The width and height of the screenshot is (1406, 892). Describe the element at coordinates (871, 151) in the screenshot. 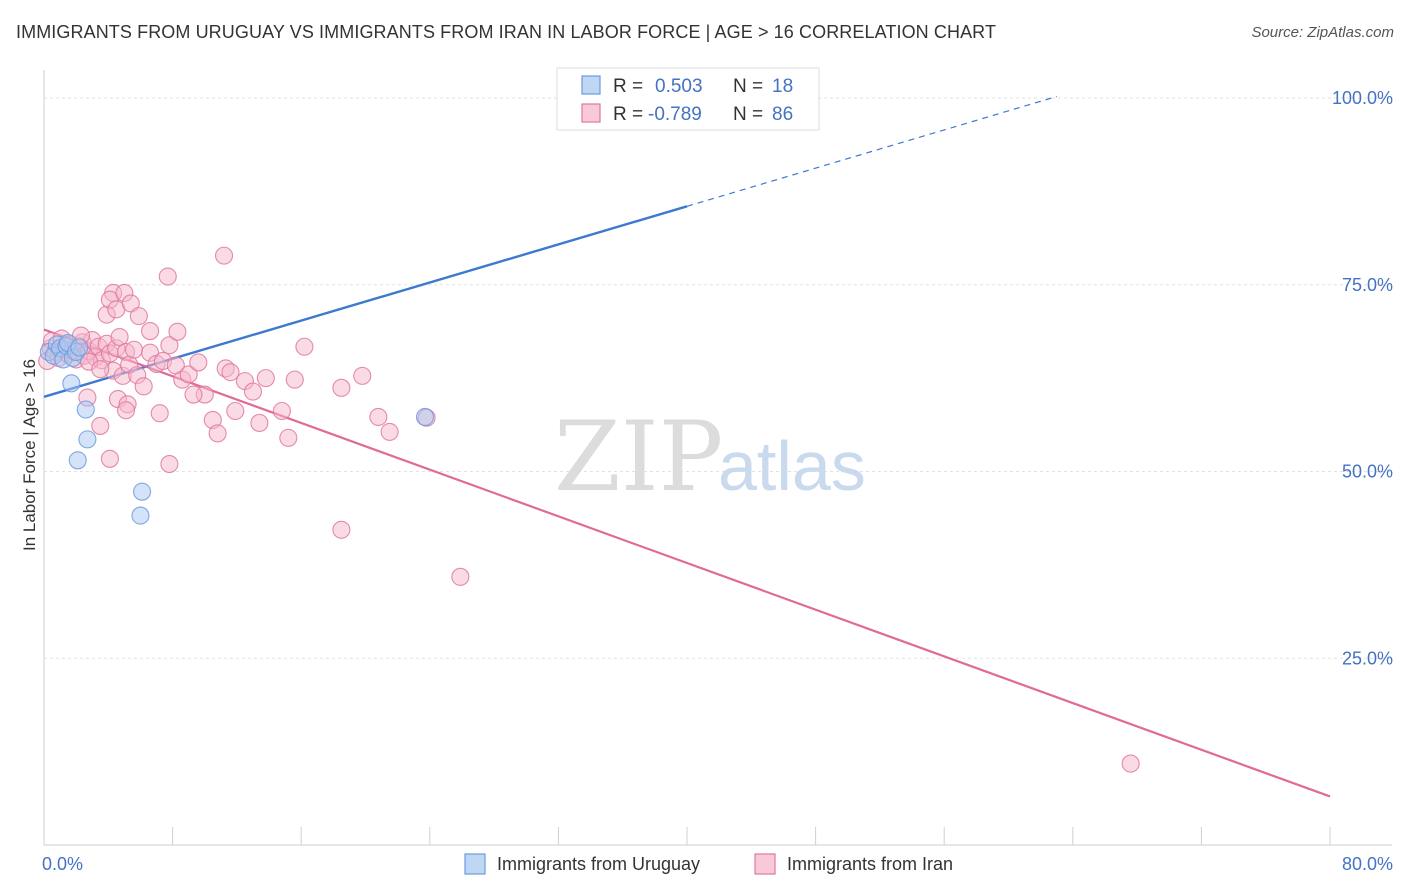

I see `trend-line-uruguay-extension` at that location.